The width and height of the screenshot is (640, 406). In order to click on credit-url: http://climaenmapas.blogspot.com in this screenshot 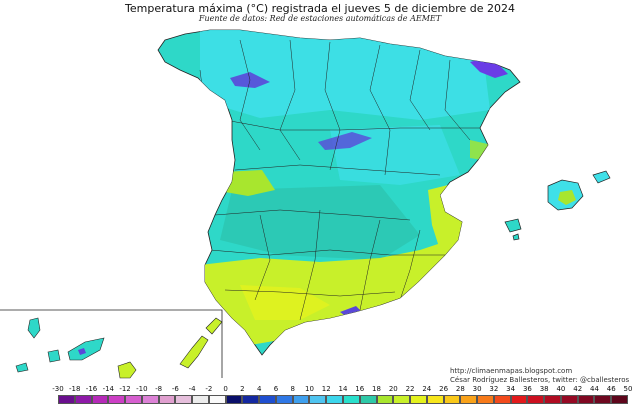, I will do `click(511, 371)`.